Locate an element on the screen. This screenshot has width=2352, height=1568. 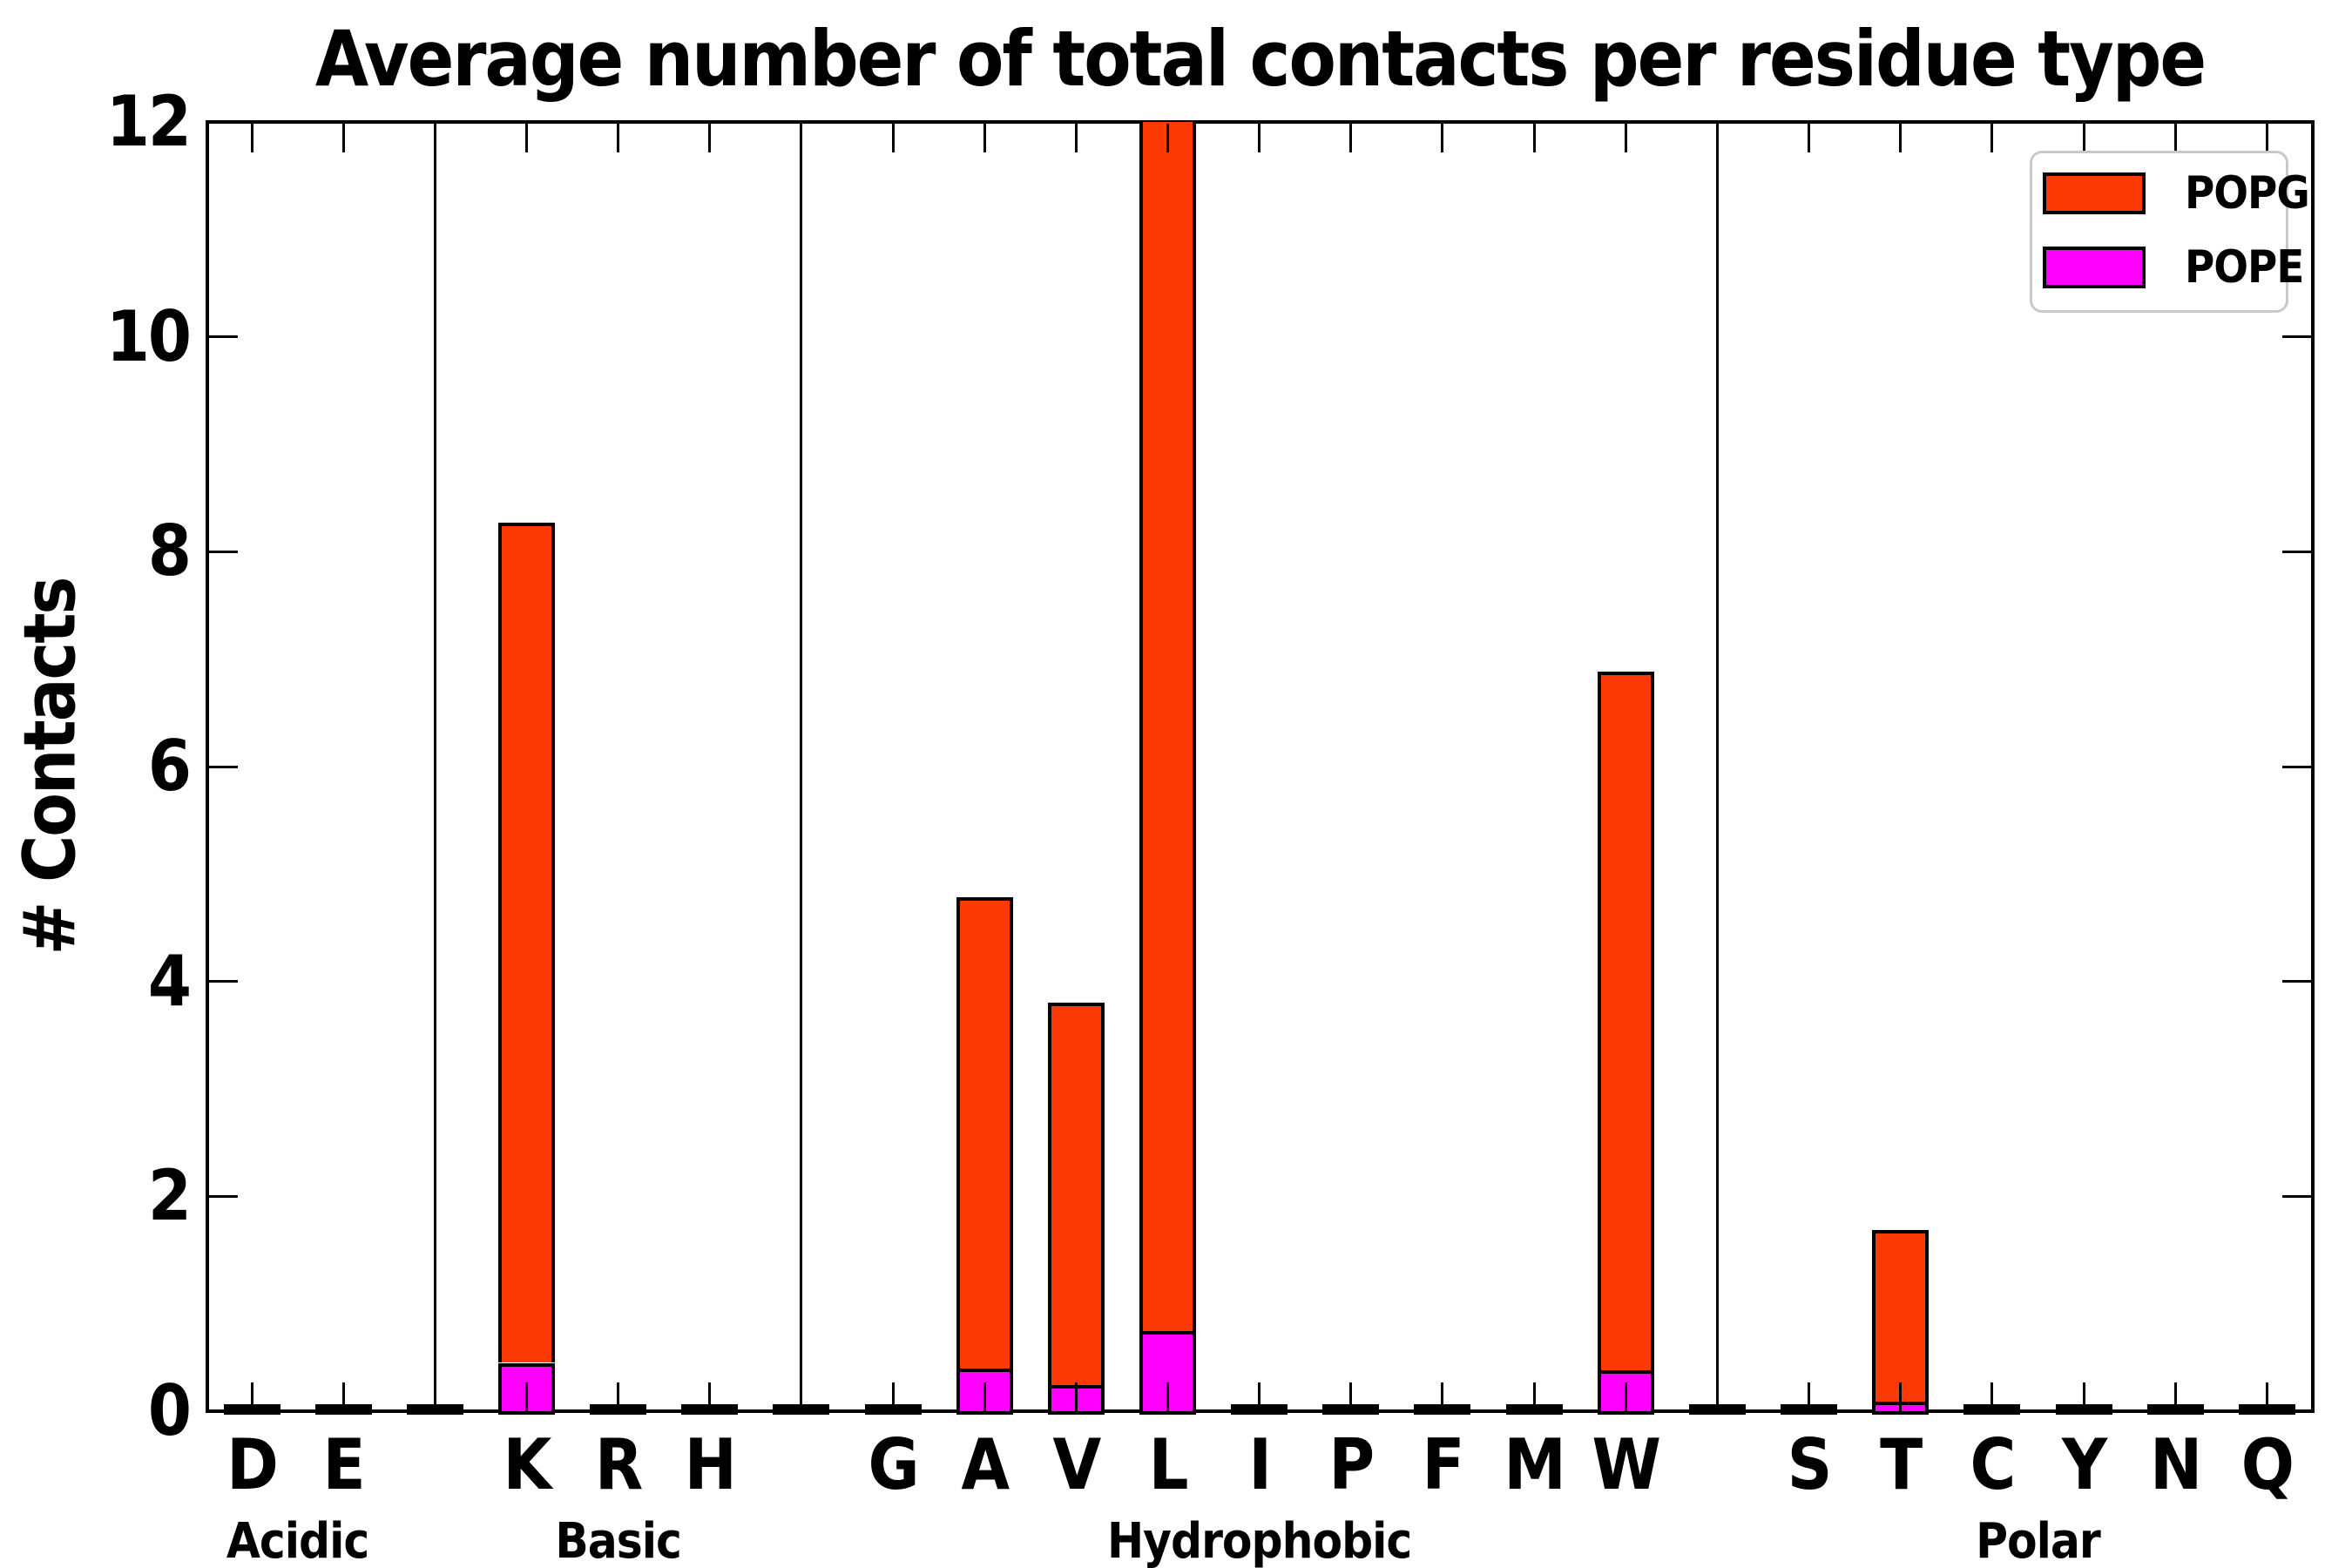
y-tick-label-12: 12 is located at coordinates (148, 121).